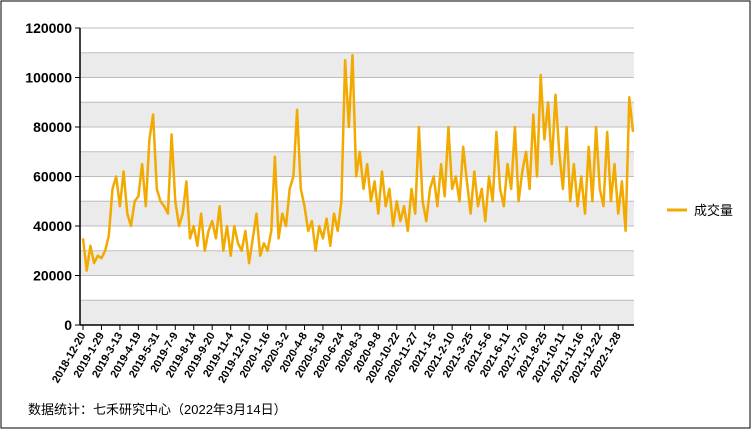 The width and height of the screenshot is (752, 435). What do you see at coordinates (157, 409) in the screenshot?
I see `footnote: 数据统计：七禾研究中心（2022年3月14日）` at bounding box center [157, 409].